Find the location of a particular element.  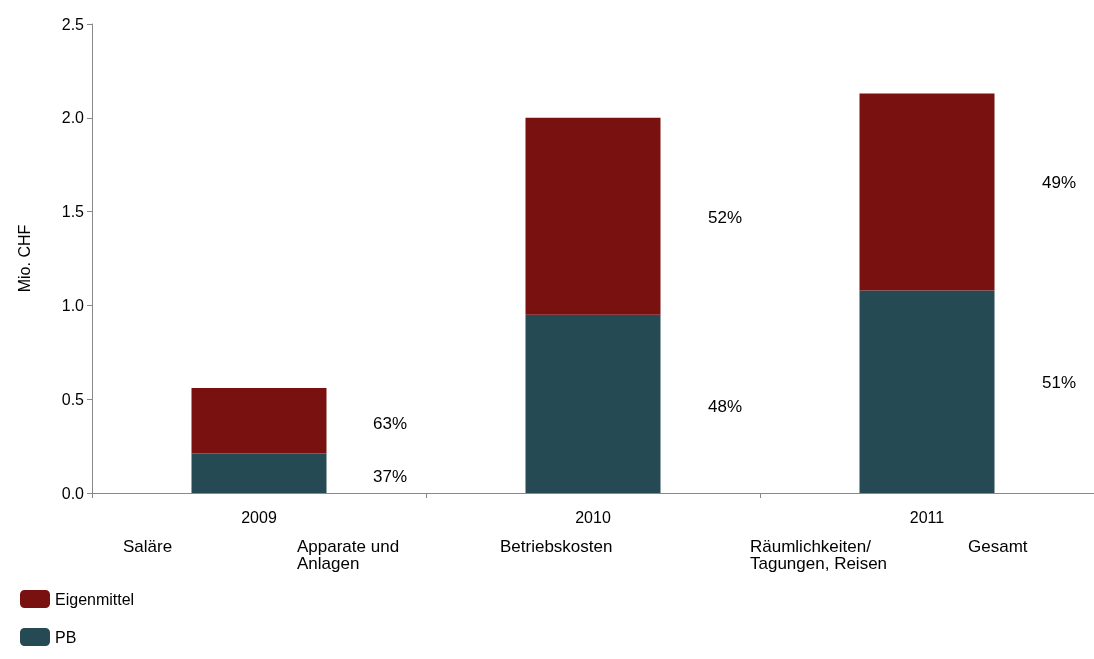

y-tick-label: 1.0 is located at coordinates (73, 305).